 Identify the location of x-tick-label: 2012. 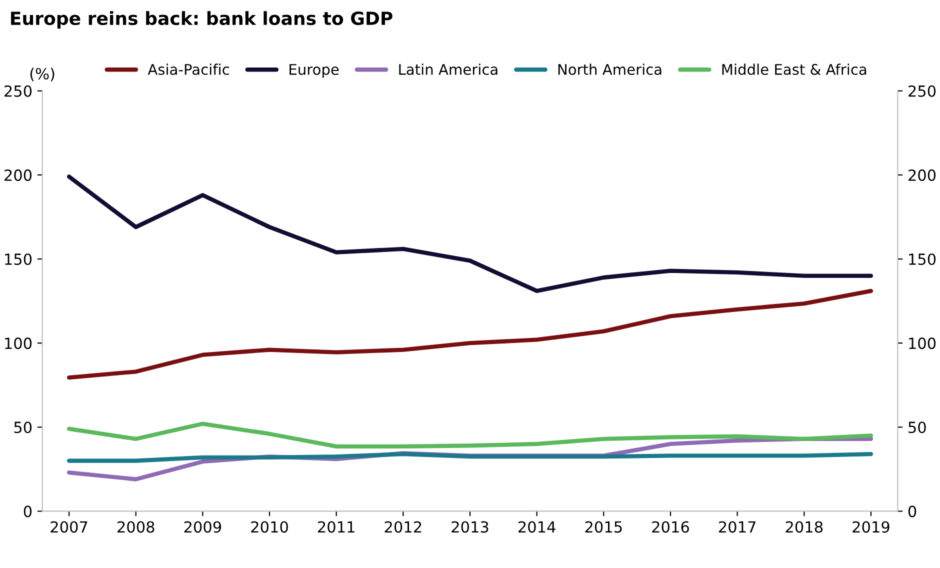
(403, 527).